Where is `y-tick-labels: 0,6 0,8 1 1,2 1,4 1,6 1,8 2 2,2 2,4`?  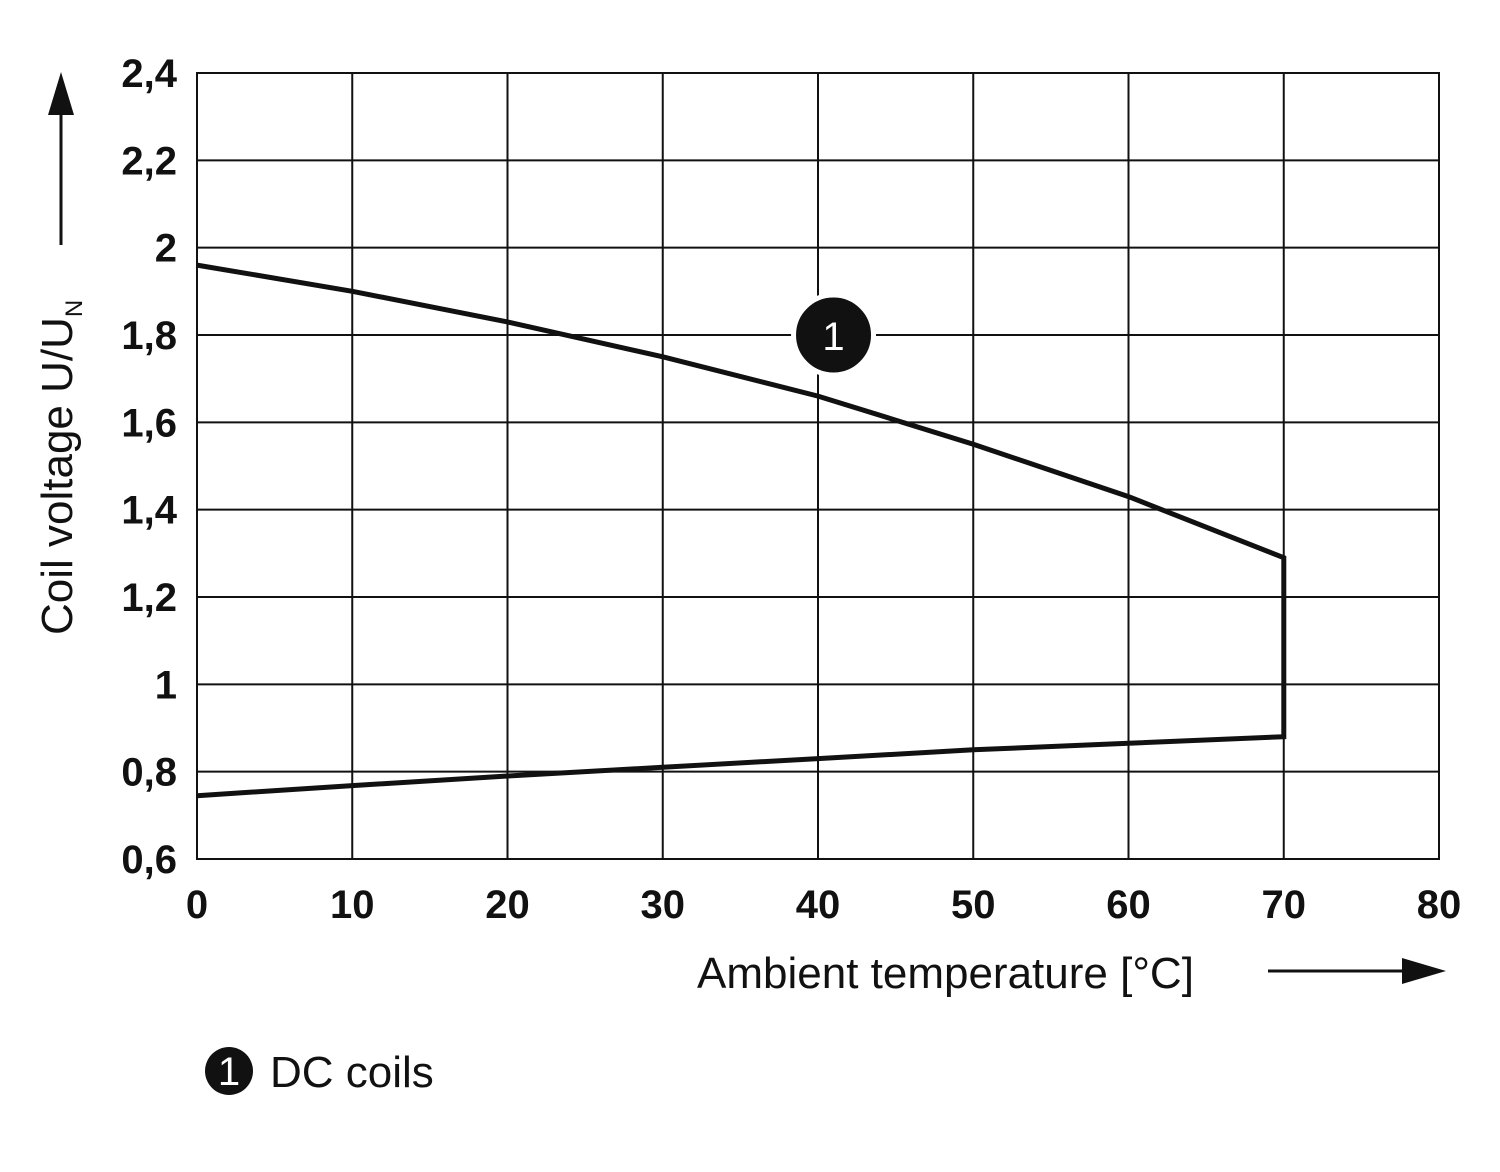
y-tick-labels: 0,6 0,8 1 1,2 1,4 1,6 1,8 2 2,2 2,4 is located at coordinates (149, 467).